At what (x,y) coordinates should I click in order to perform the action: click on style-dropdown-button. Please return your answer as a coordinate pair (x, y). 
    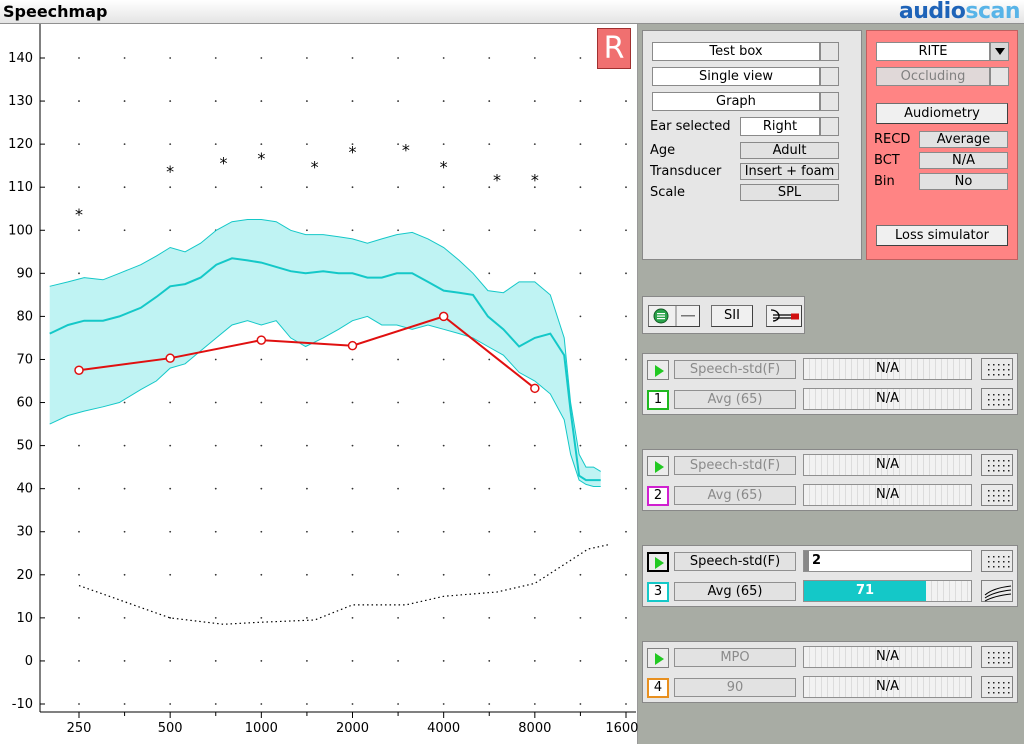
    Looking at the image, I should click on (999, 51).